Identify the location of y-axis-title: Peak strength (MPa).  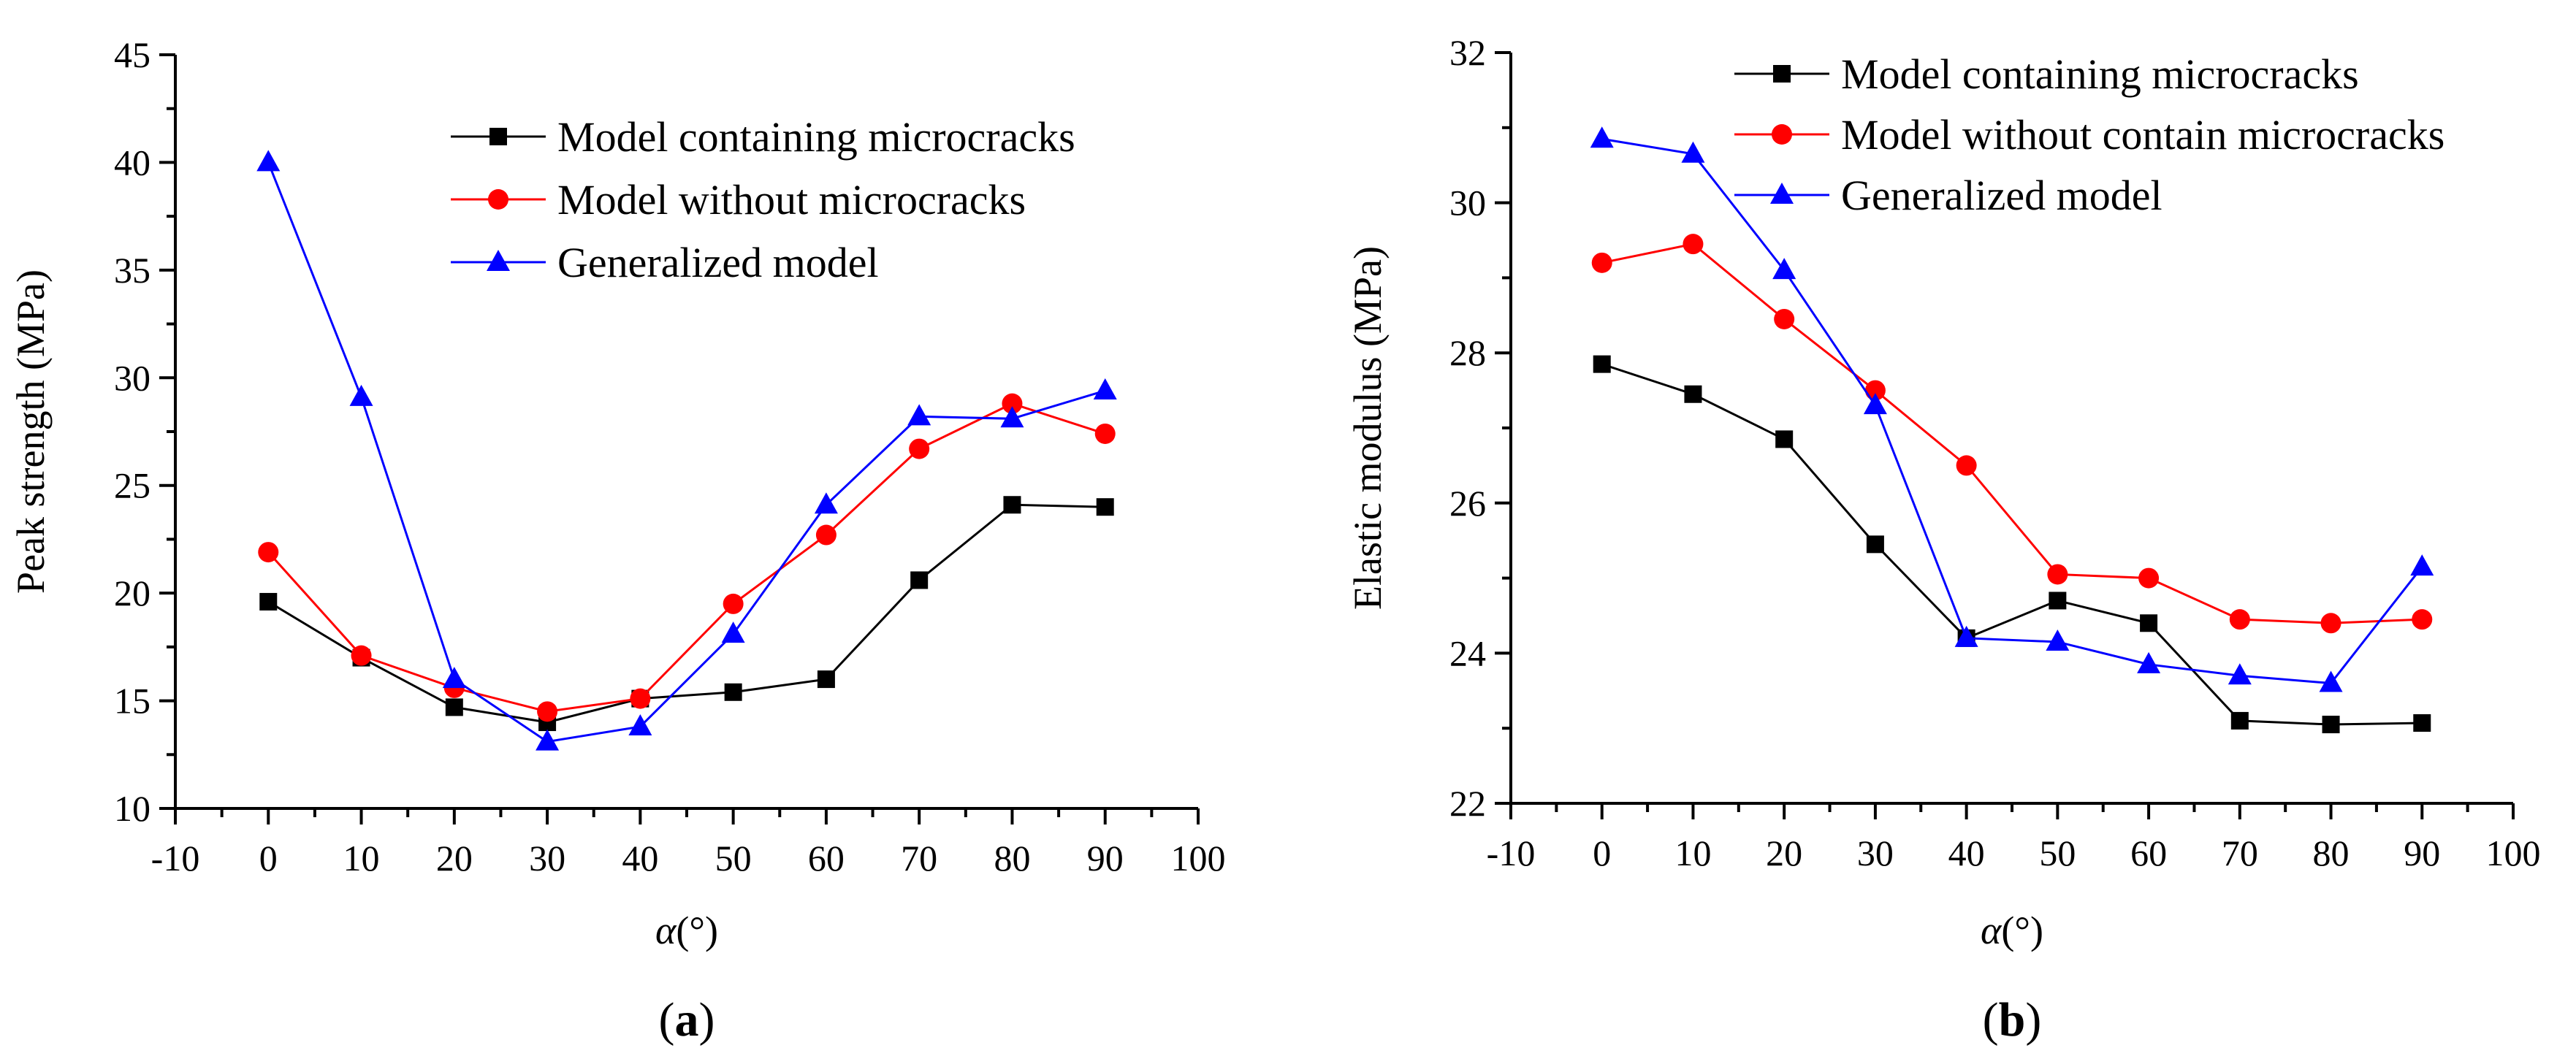
(31, 431).